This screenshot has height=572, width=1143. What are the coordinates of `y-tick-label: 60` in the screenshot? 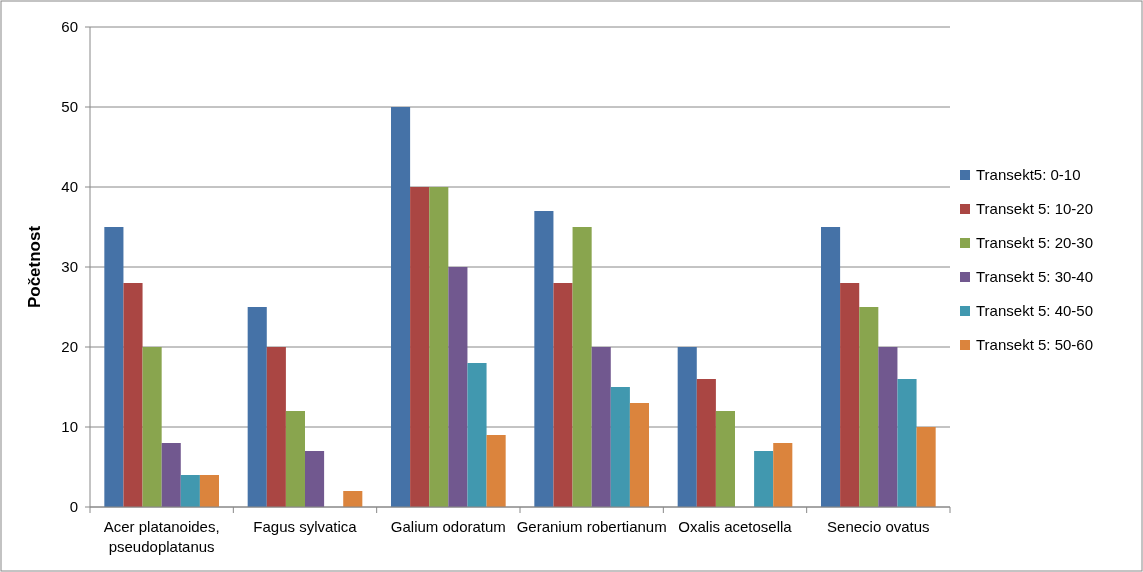 It's located at (69, 27).